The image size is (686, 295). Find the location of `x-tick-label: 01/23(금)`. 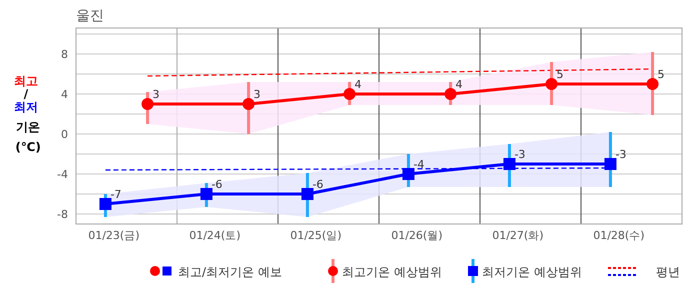

x-tick-label: 01/23(금) is located at coordinates (114, 235).